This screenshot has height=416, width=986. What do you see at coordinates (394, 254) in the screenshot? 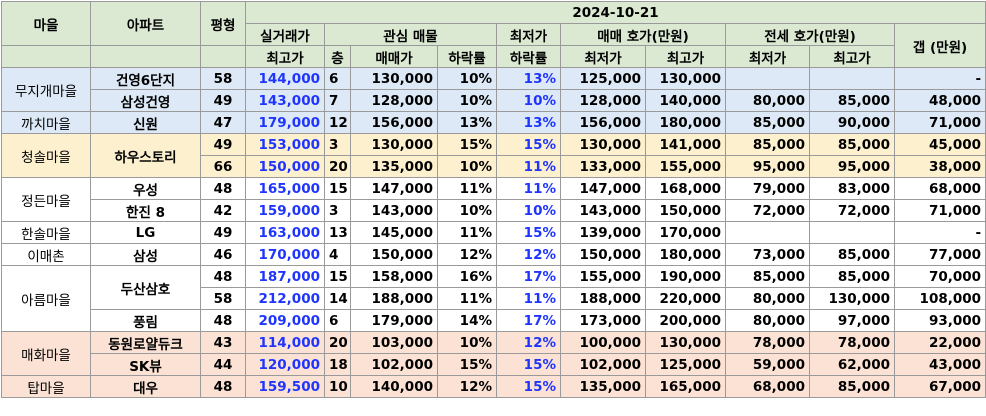
I see `price-cell: 150,000` at bounding box center [394, 254].